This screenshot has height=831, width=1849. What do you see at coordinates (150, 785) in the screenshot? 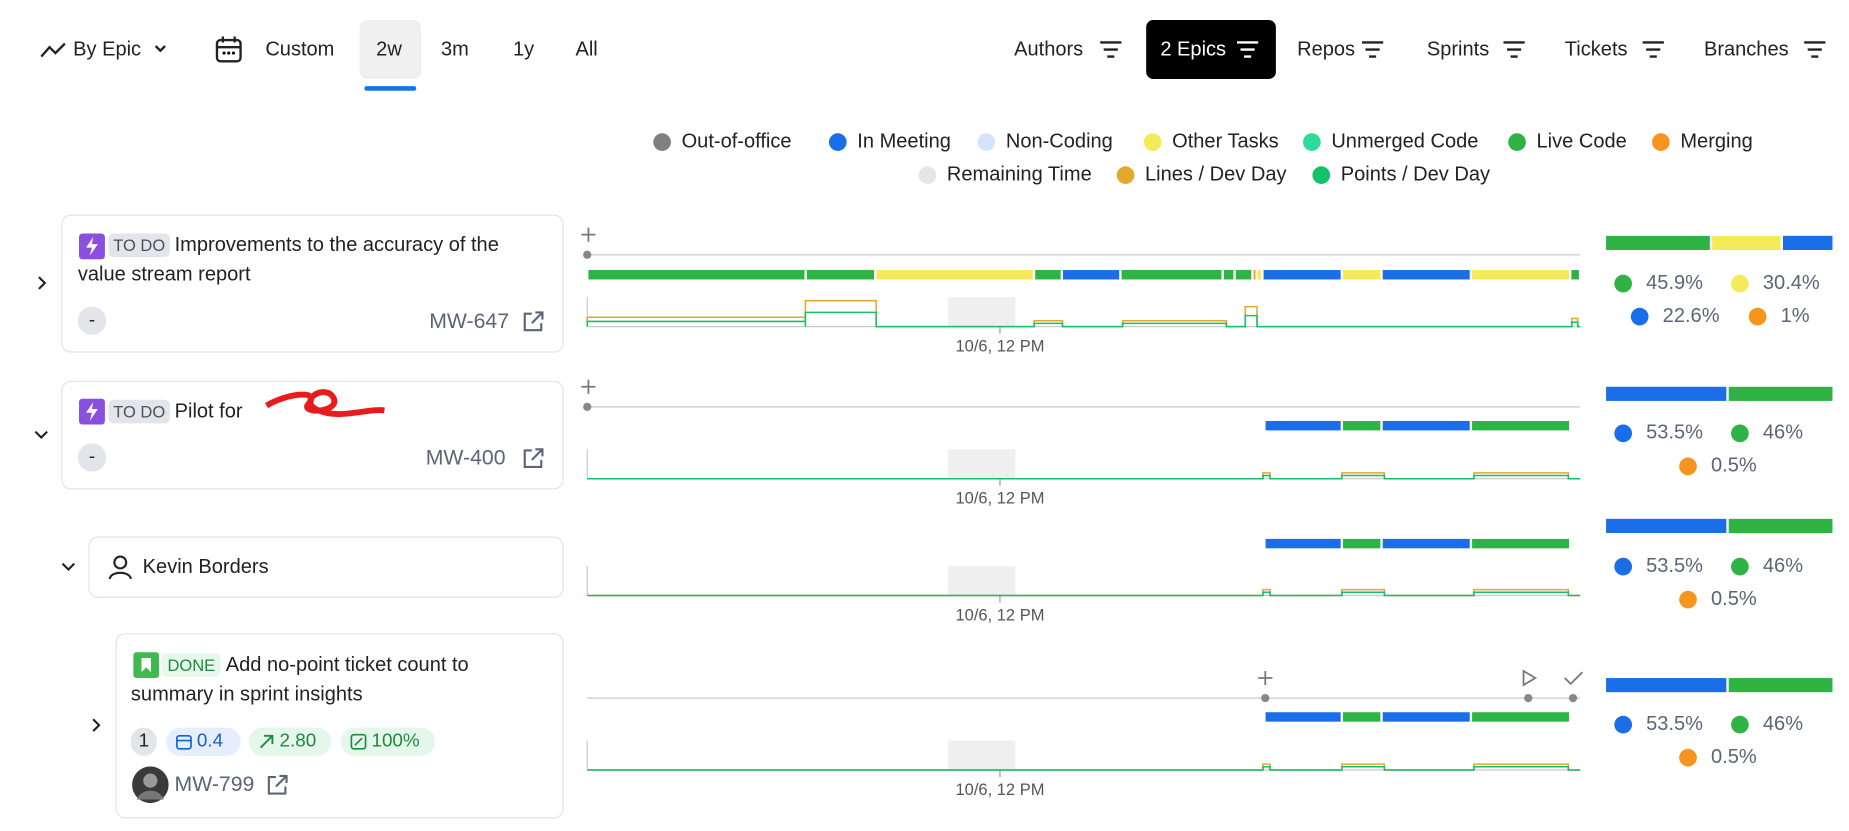
I see `avatar` at bounding box center [150, 785].